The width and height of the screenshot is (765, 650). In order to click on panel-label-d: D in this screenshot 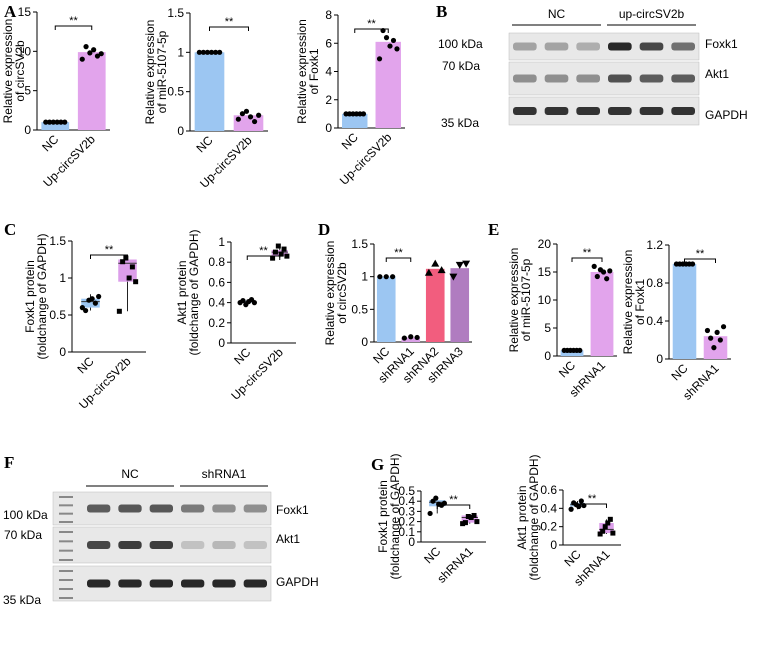, I will do `click(324, 229)`.